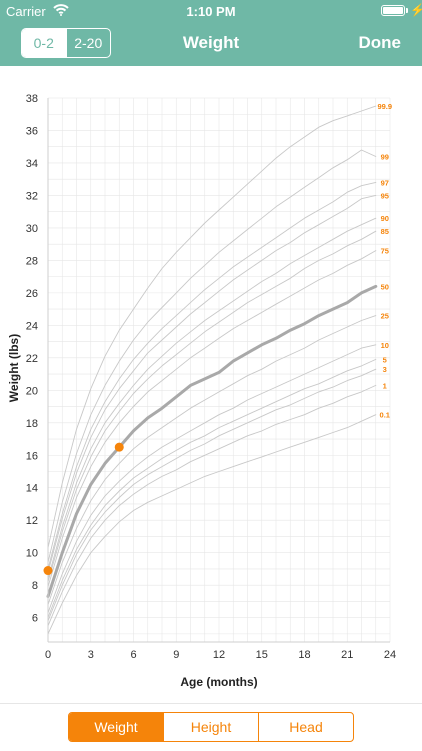  What do you see at coordinates (32, 196) in the screenshot?
I see `y-tick-label: 32` at bounding box center [32, 196].